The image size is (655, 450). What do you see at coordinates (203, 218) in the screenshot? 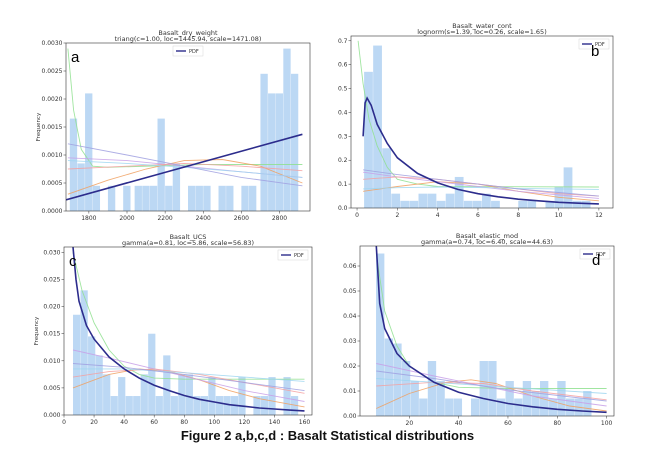
I see `x-tick-label: 2400` at bounding box center [203, 218].